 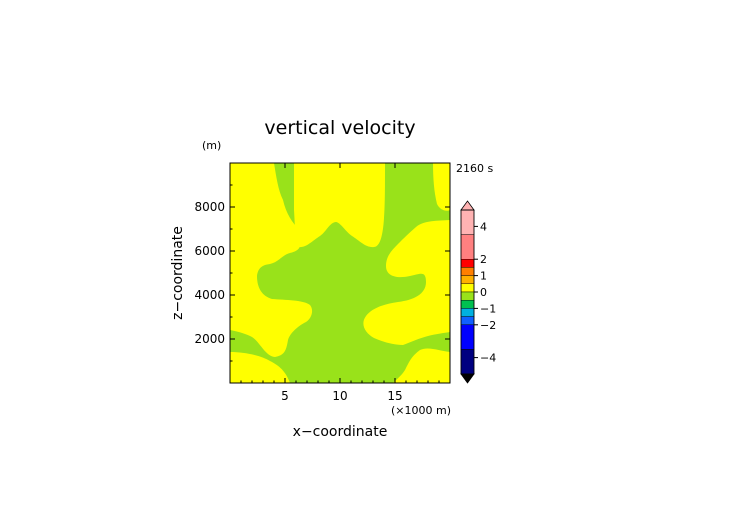 I want to click on colorbar-tick-label: −1, so click(x=488, y=308).